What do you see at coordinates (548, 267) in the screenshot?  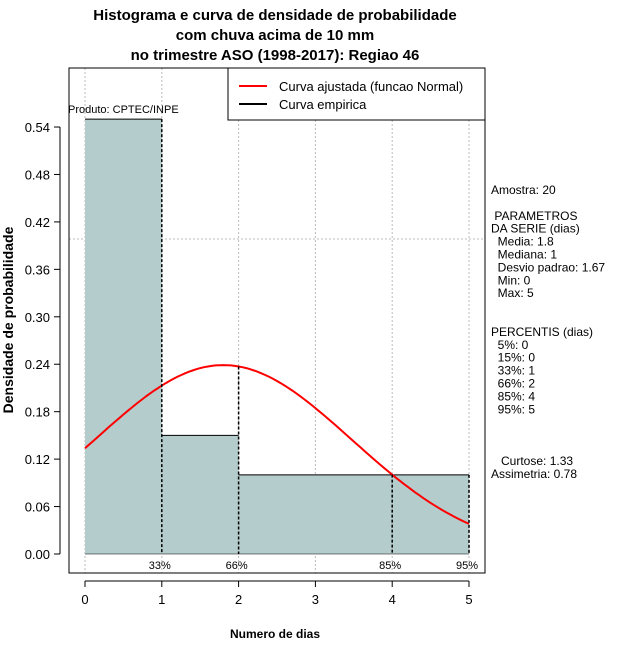 I see `stats-line: Desvio padrao: 1.67` at bounding box center [548, 267].